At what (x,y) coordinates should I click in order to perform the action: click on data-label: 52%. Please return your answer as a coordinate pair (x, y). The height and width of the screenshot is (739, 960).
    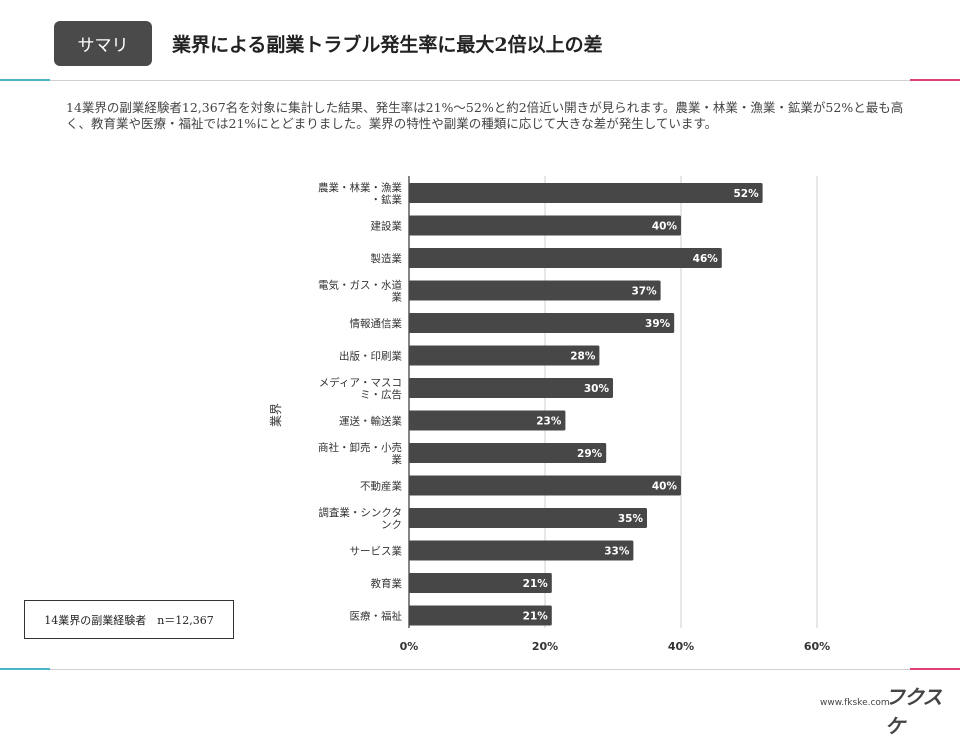
    Looking at the image, I should click on (746, 194).